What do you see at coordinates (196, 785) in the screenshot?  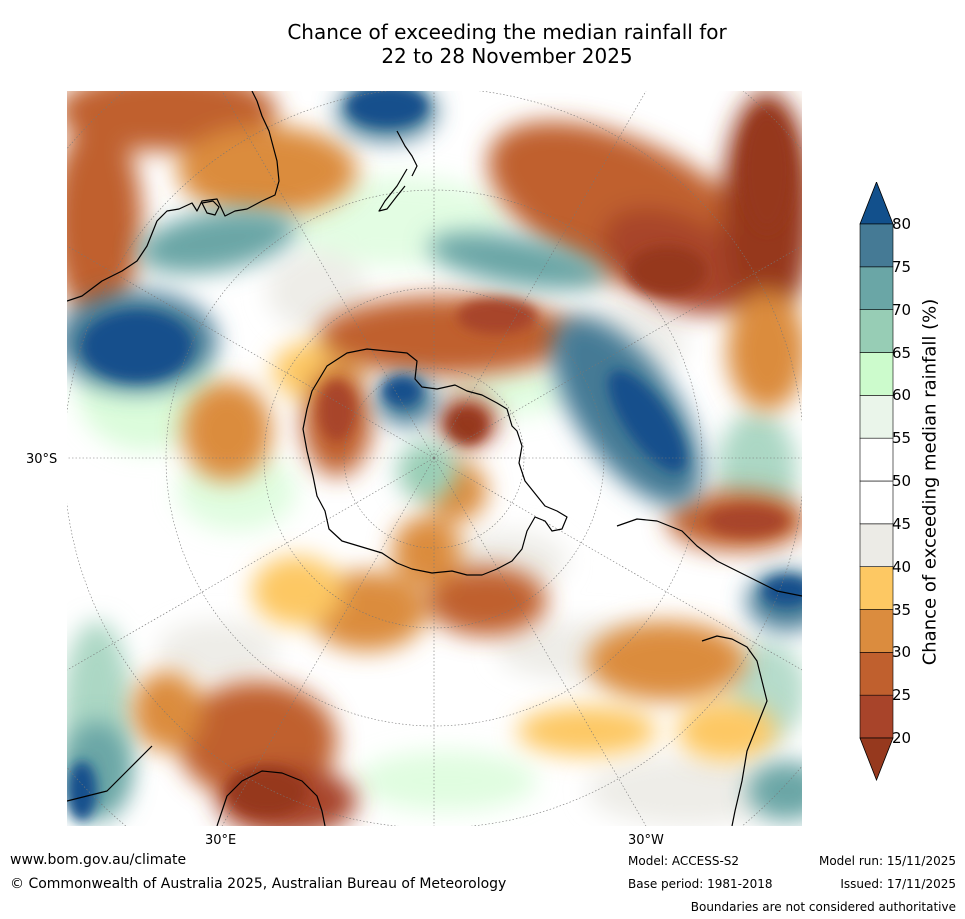 I see `africa-coastline` at bounding box center [196, 785].